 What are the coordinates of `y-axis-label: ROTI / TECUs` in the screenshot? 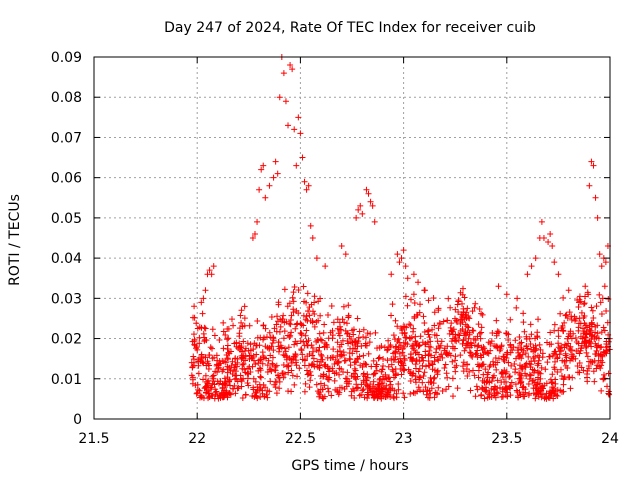 It's located at (15, 240).